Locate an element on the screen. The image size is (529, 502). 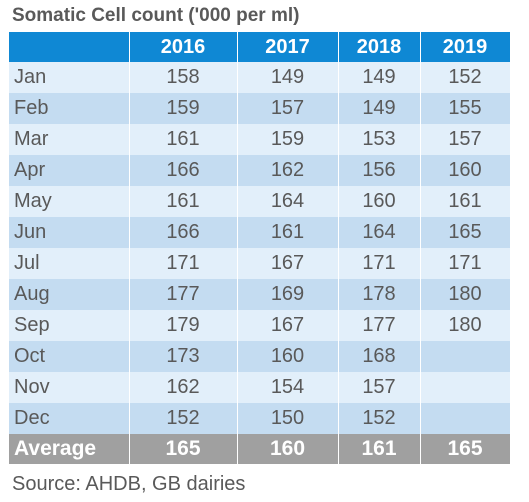
month-label: Nov is located at coordinates (69, 387).